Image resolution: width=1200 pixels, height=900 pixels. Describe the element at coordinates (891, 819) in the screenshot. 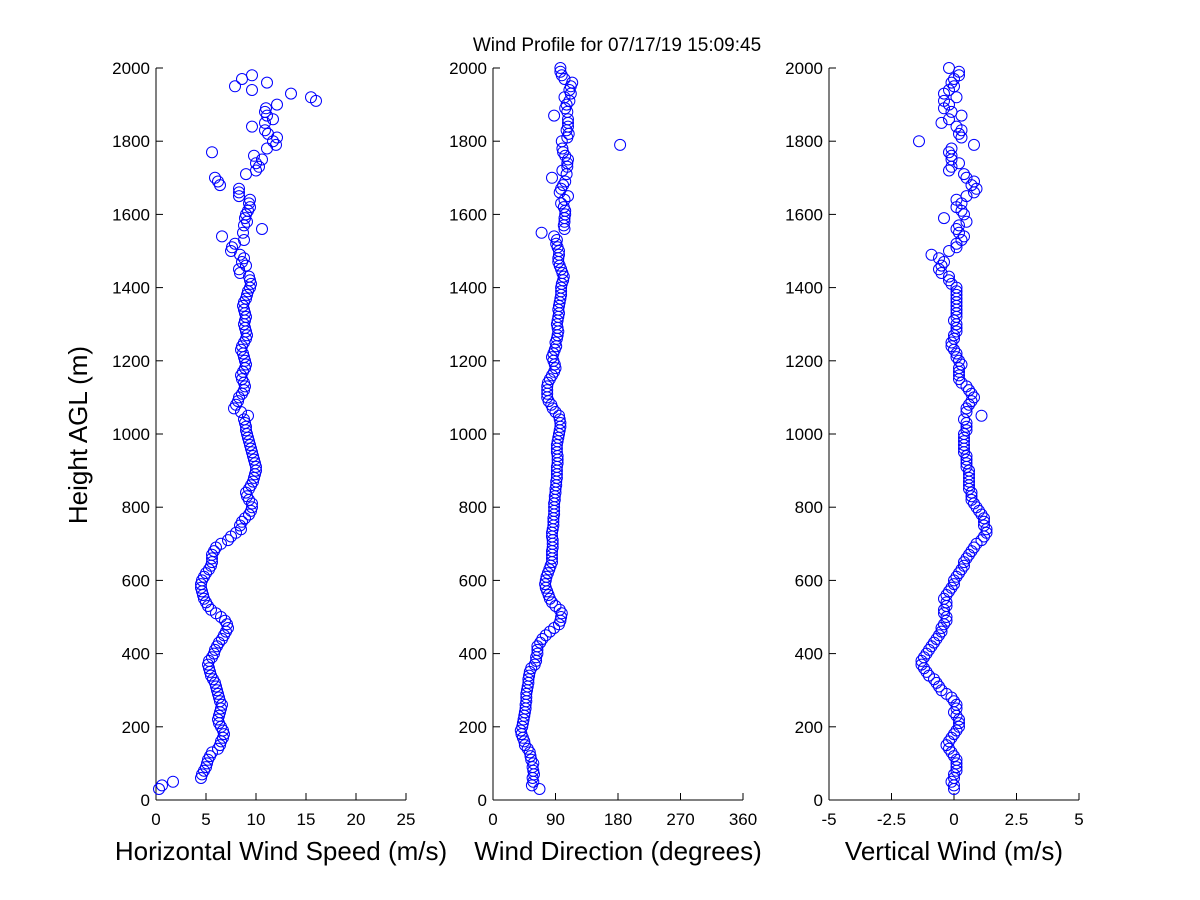

I see `vertical-x-tick-label: -2.5` at that location.